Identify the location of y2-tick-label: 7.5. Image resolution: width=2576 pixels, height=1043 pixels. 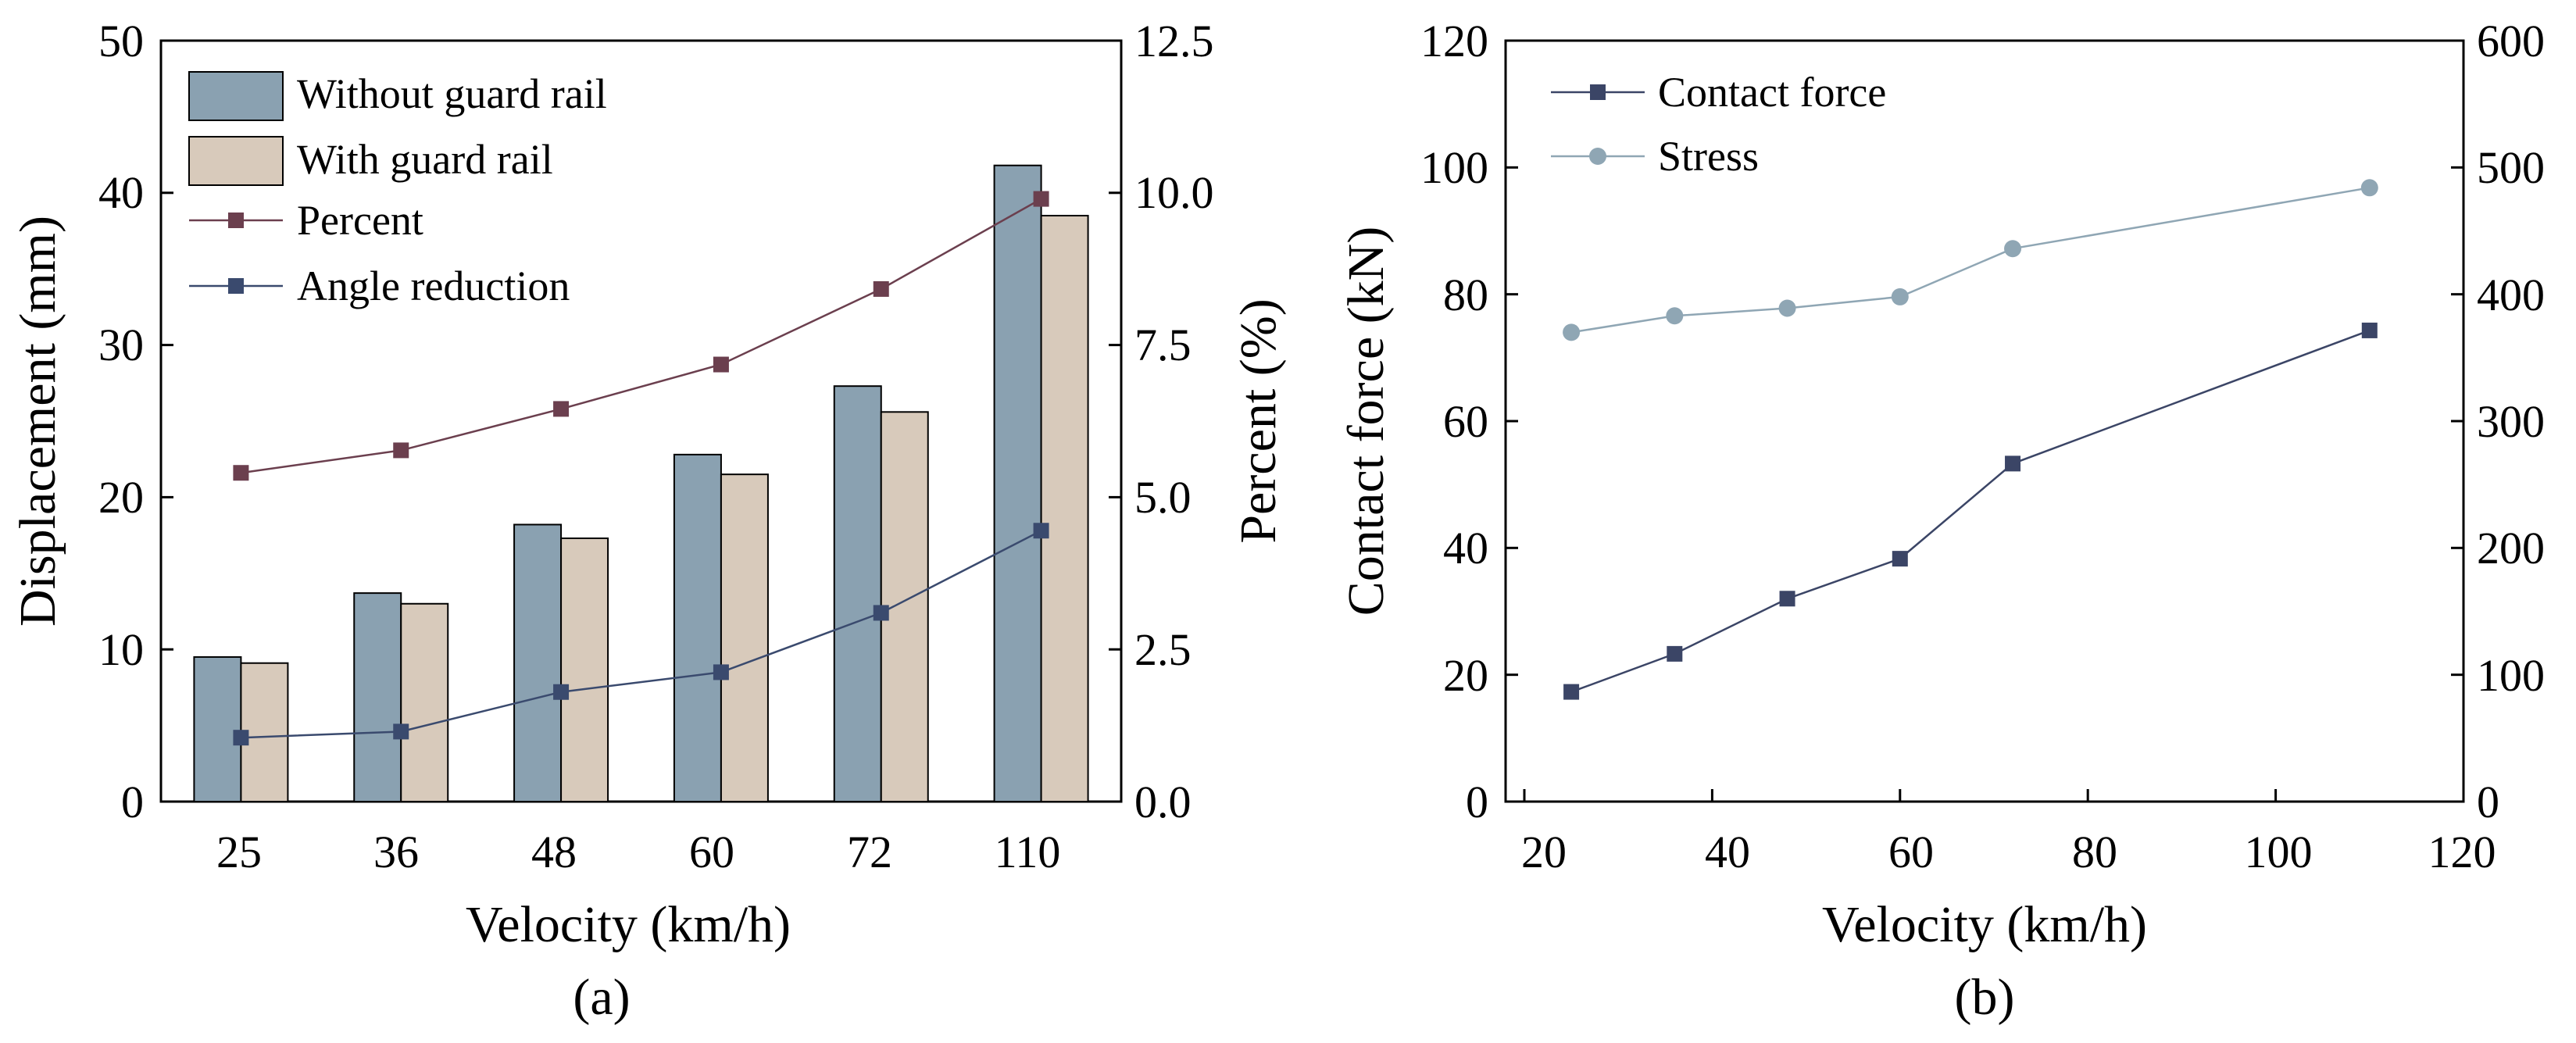
(1163, 345).